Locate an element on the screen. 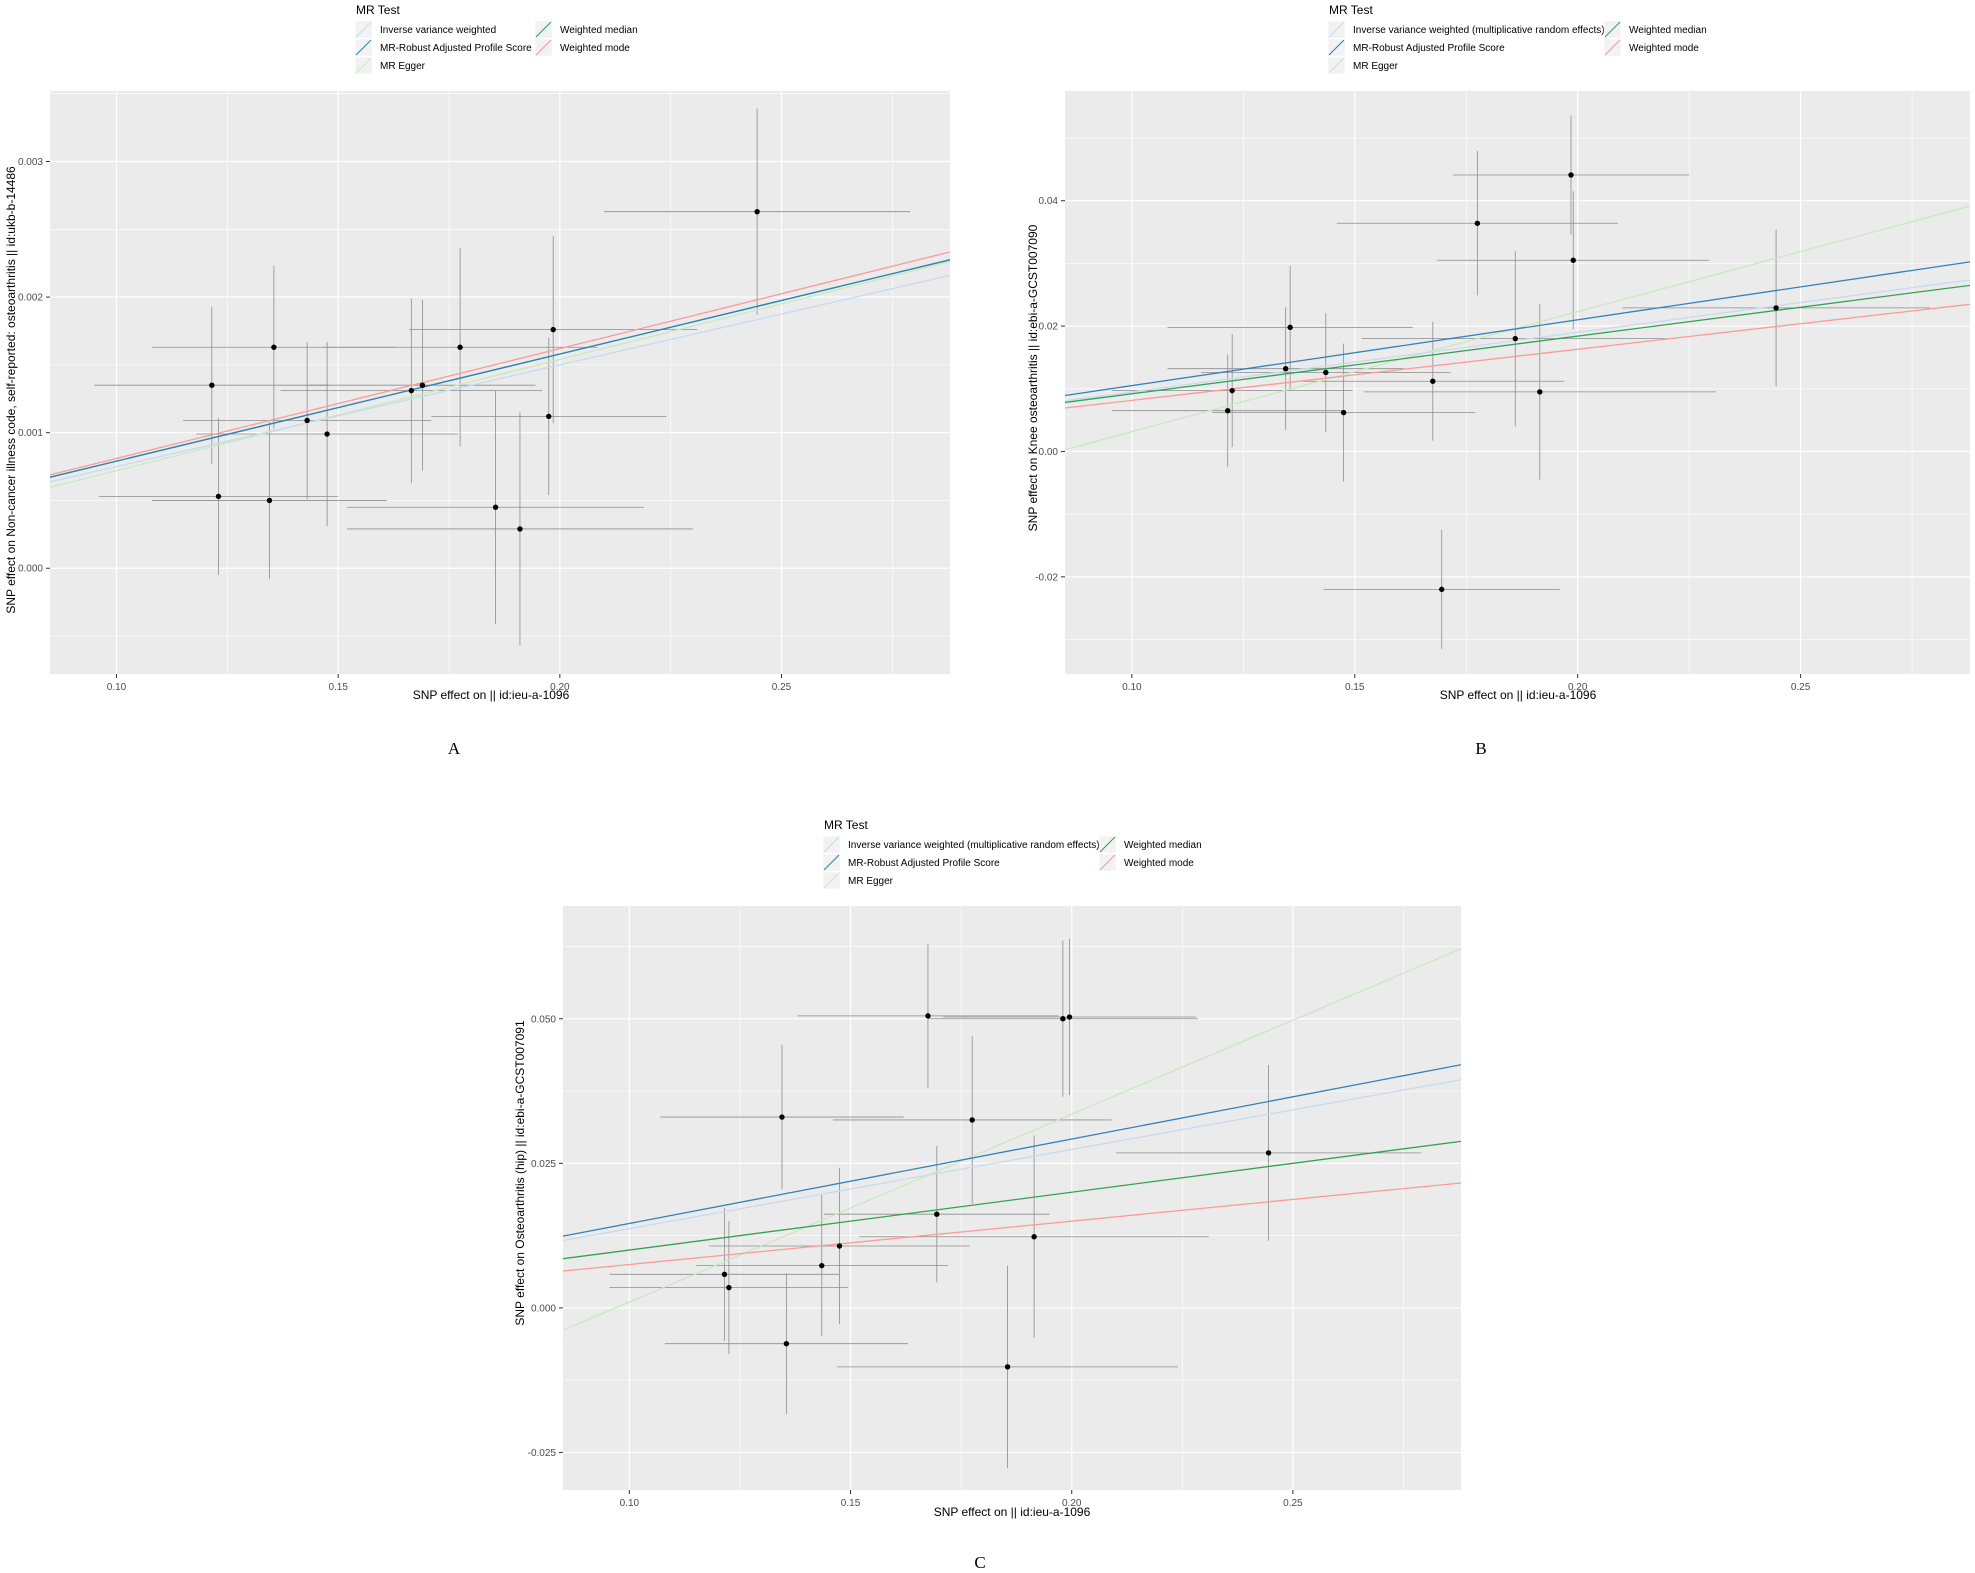 Image resolution: width=1975 pixels, height=1573 pixels. y-tick-label: -0.02 is located at coordinates (1046, 577).